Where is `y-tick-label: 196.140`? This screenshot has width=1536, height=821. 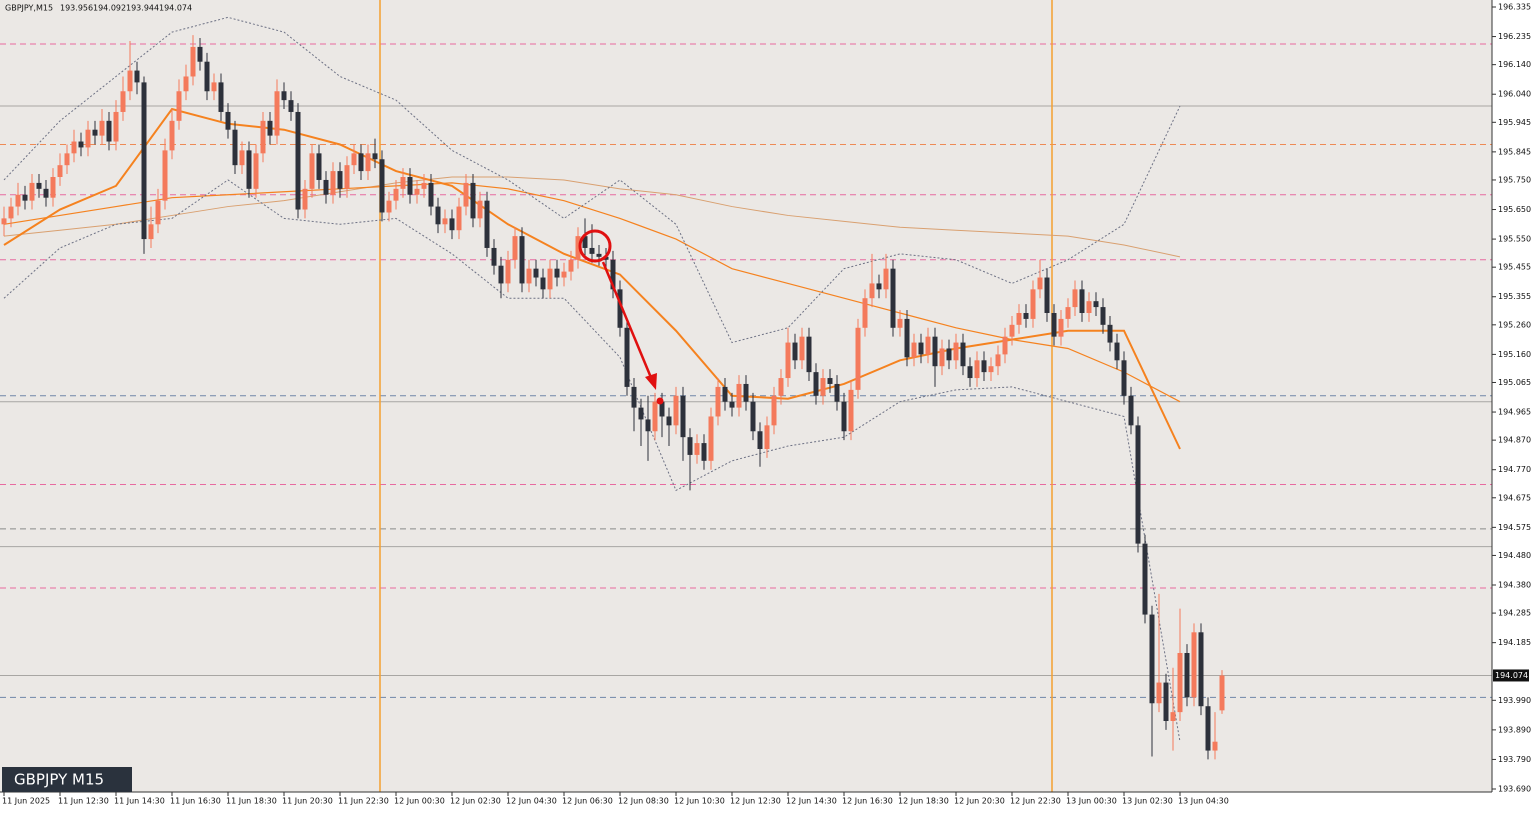
y-tick-label: 196.140 is located at coordinates (1514, 64).